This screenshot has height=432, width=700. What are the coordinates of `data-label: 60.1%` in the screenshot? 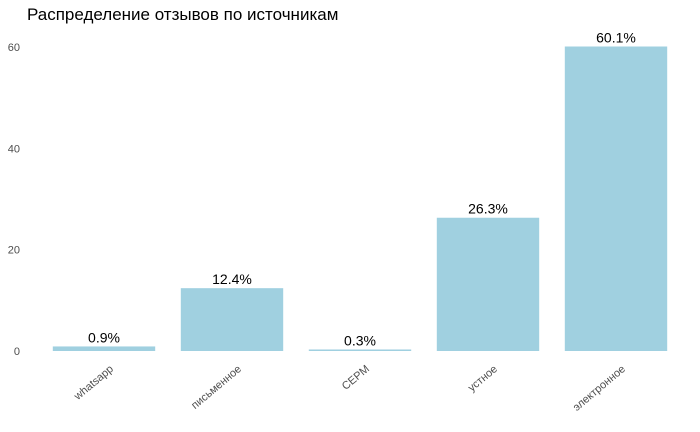 It's located at (616, 37).